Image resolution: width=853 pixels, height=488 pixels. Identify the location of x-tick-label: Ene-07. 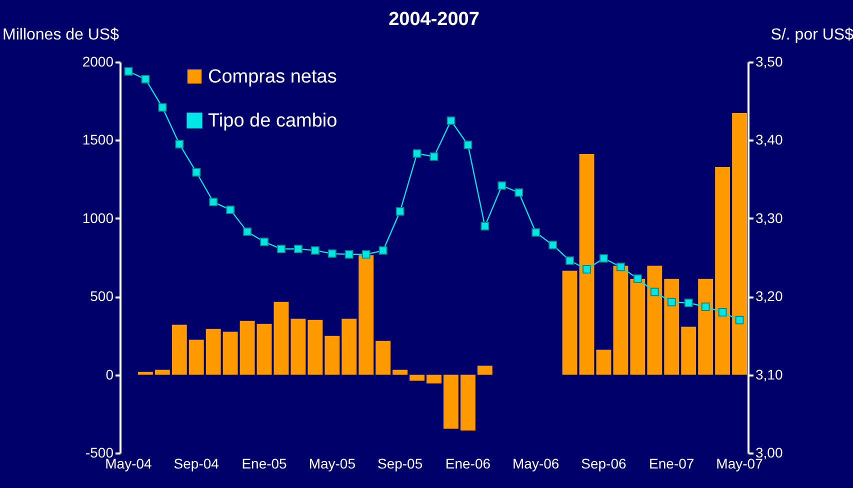
(671, 464).